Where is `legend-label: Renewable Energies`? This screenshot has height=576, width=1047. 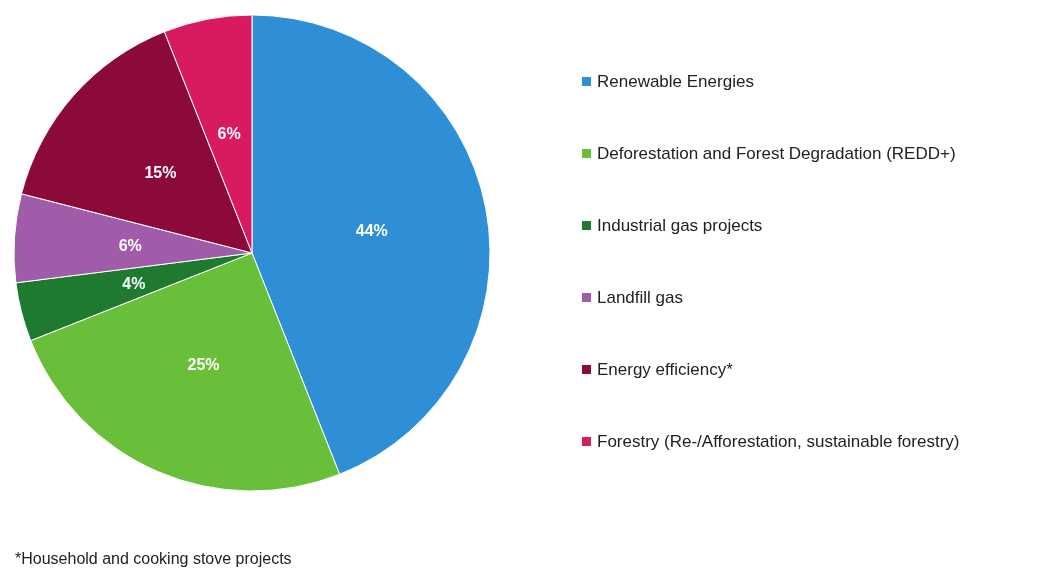
legend-label: Renewable Energies is located at coordinates (675, 81).